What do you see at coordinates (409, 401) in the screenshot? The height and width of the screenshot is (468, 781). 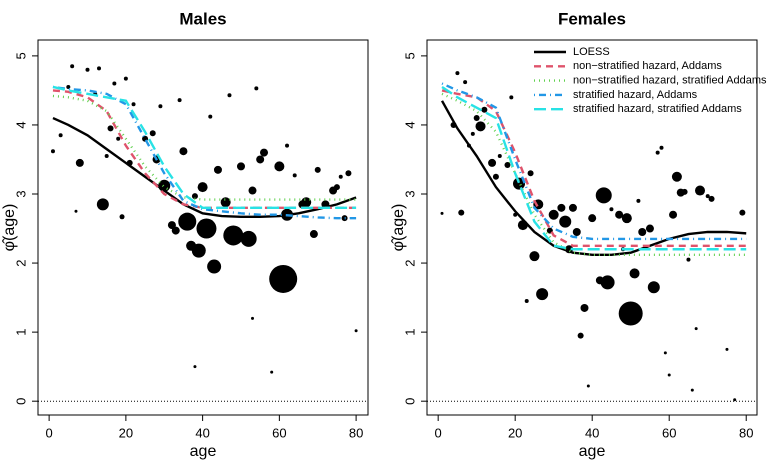 I see `y-tick-label: 0` at bounding box center [409, 401].